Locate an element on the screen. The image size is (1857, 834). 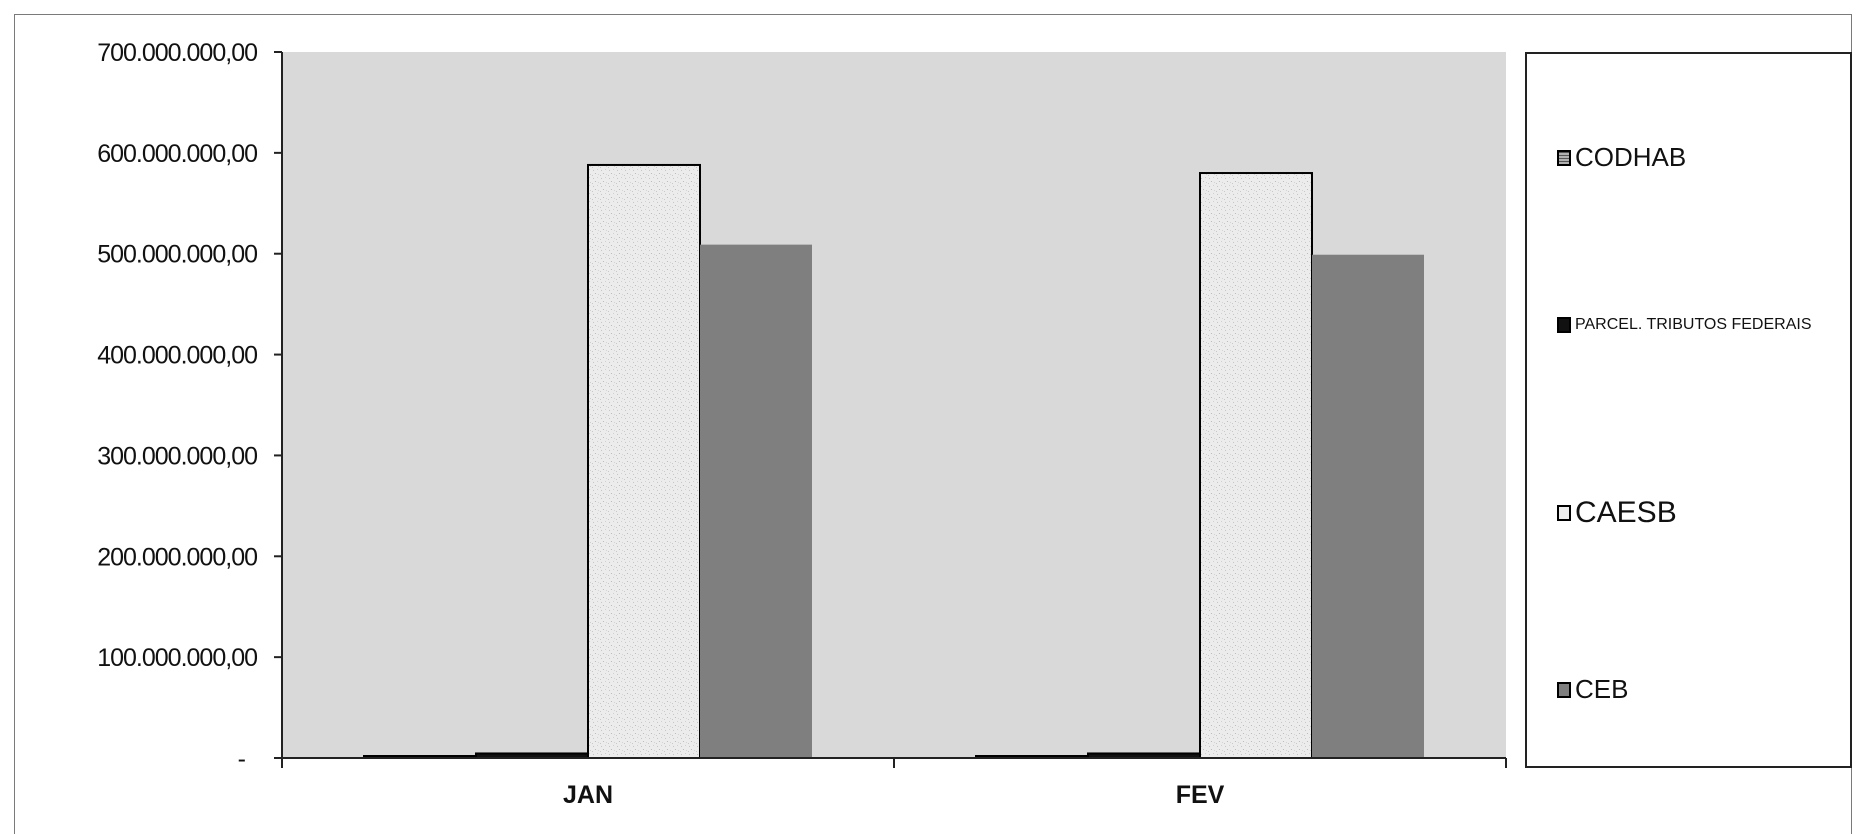
y-tick-label: - is located at coordinates (242, 759).